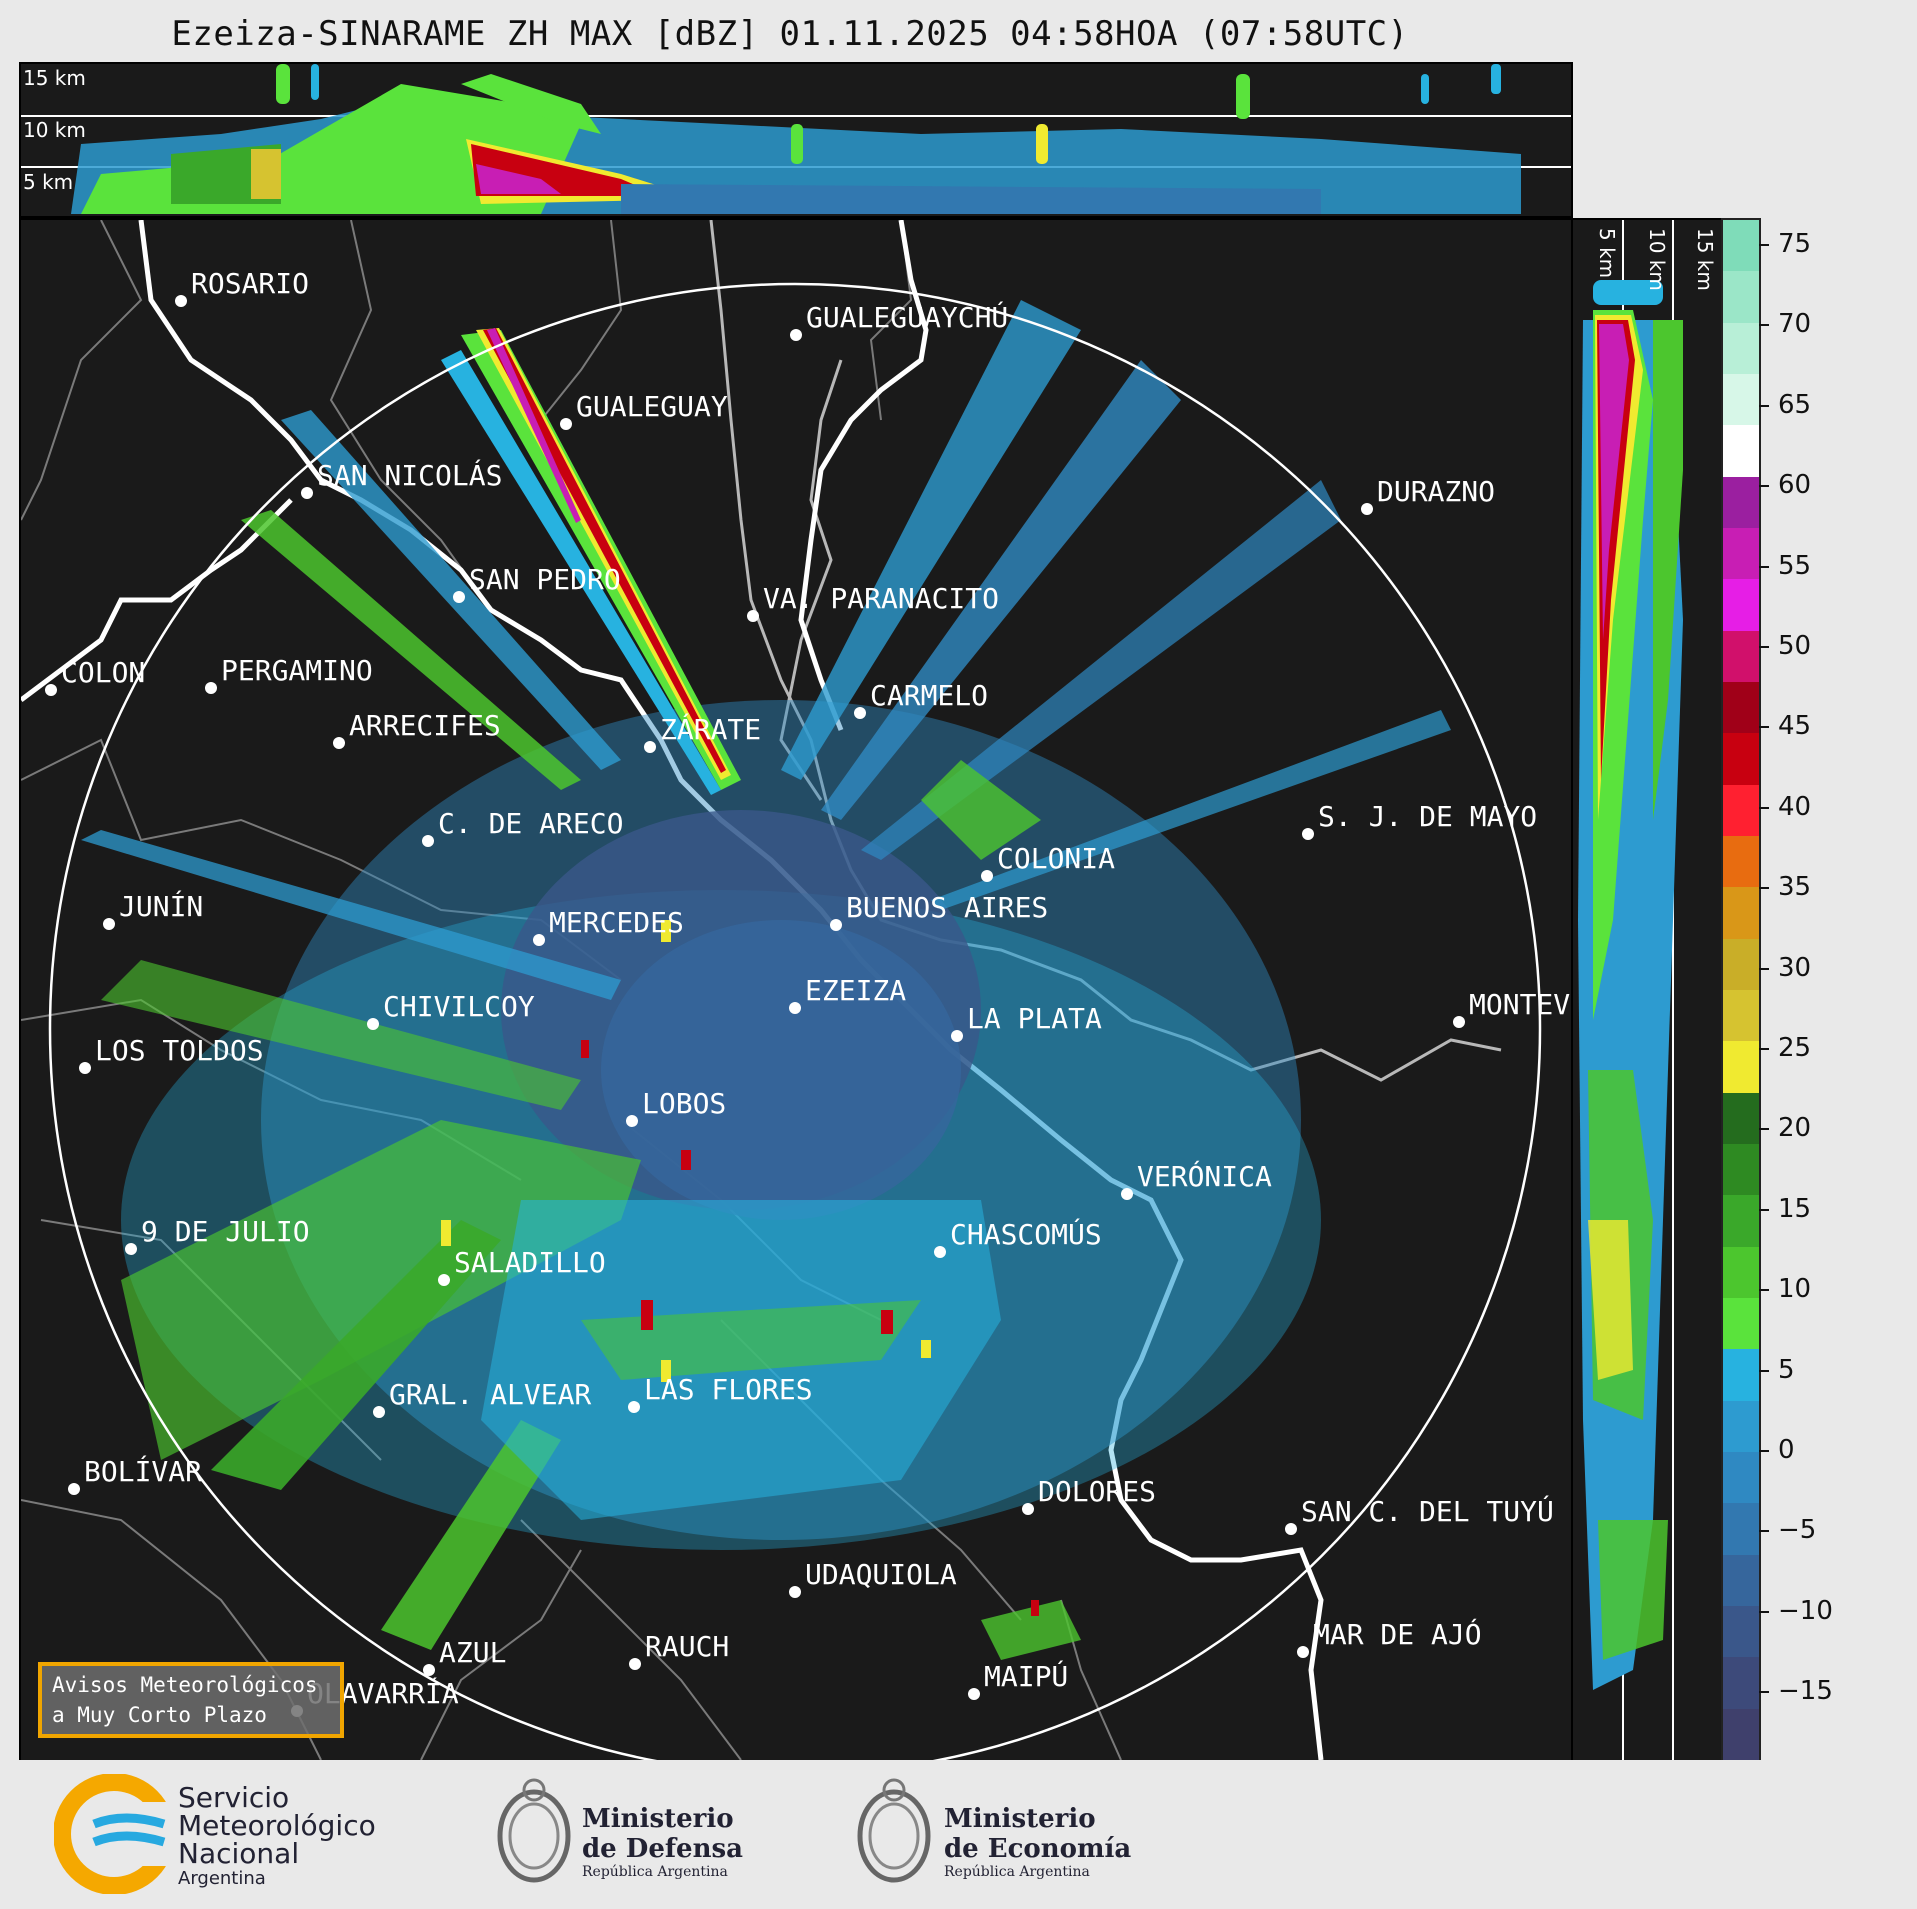  What do you see at coordinates (1026, 1676) in the screenshot?
I see `city-label: MAIPÚ` at bounding box center [1026, 1676].